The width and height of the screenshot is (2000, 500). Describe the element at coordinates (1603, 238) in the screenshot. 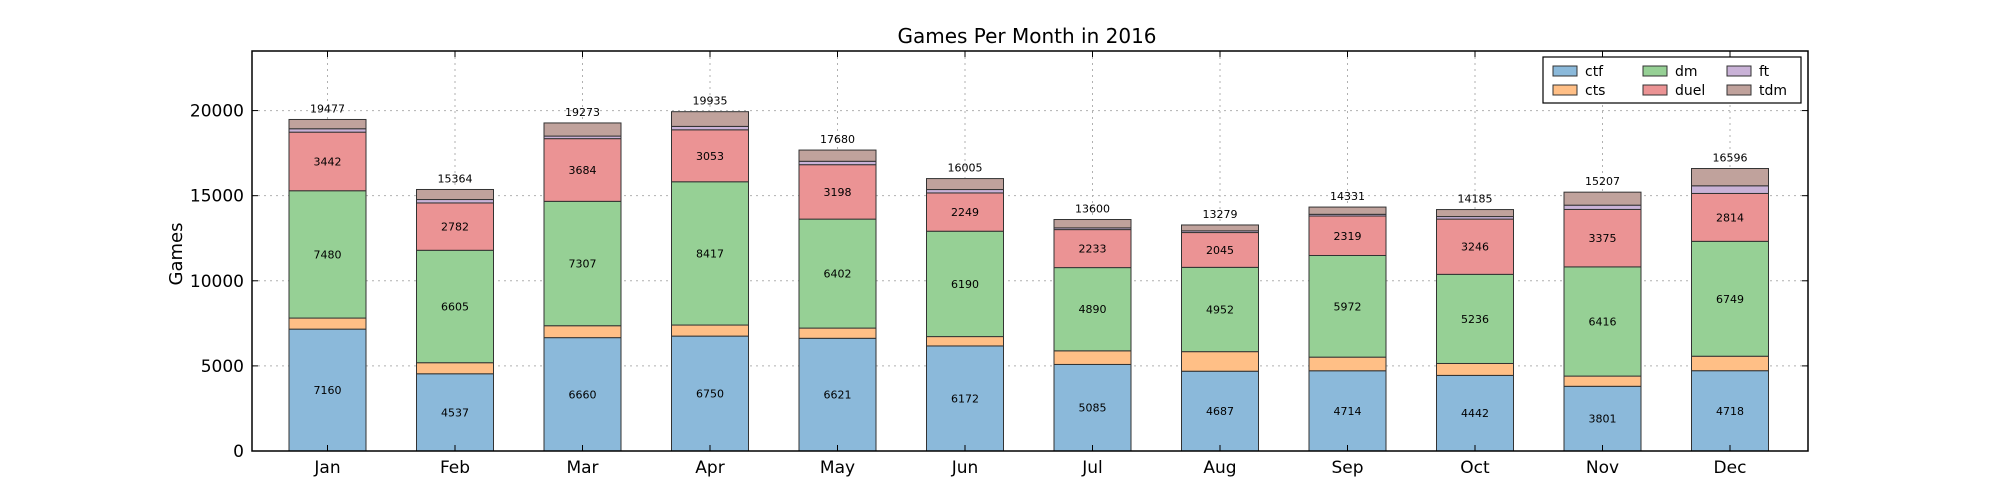

I see `segment-label-duel: 3375` at that location.